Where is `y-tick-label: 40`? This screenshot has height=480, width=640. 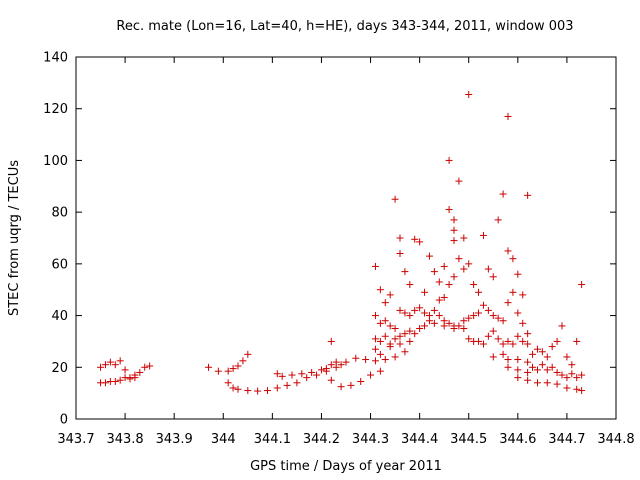 y-tick-label: 40 is located at coordinates (59, 316).